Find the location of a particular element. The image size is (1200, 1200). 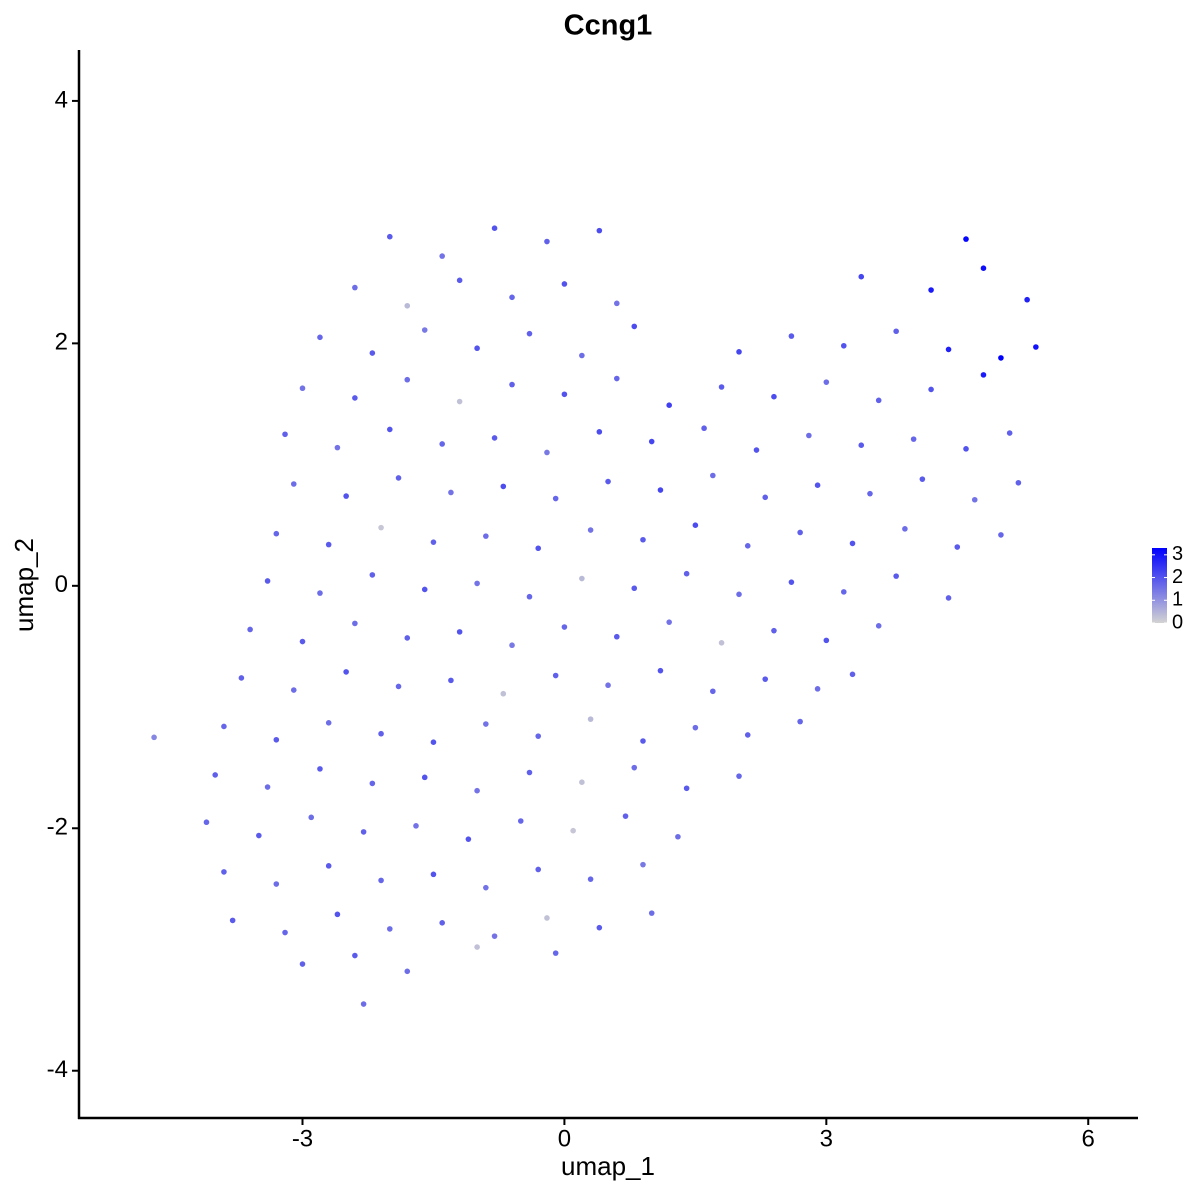

x-tick-label: 6 is located at coordinates (1088, 1138).